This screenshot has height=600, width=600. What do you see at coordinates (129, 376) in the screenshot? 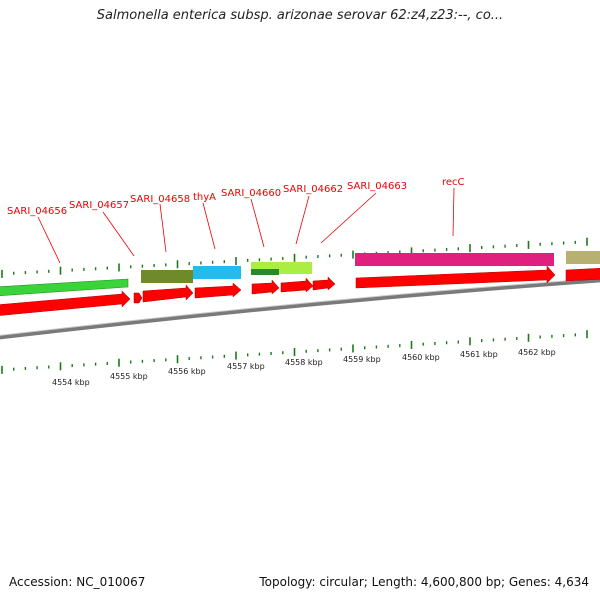
I see `kbp-label: 4555 kbp` at bounding box center [129, 376].